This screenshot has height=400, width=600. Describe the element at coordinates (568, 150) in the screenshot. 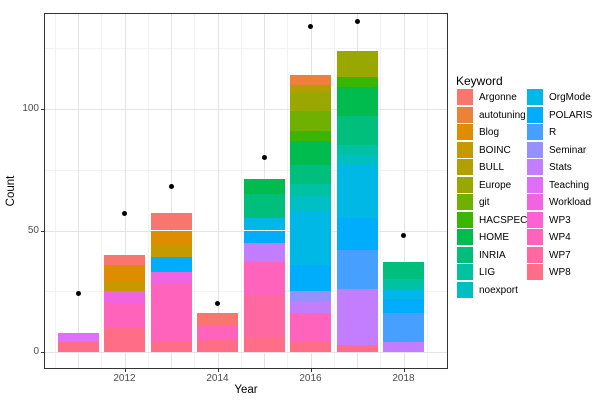

I see `legend-label-Seminar: Seminar` at that location.